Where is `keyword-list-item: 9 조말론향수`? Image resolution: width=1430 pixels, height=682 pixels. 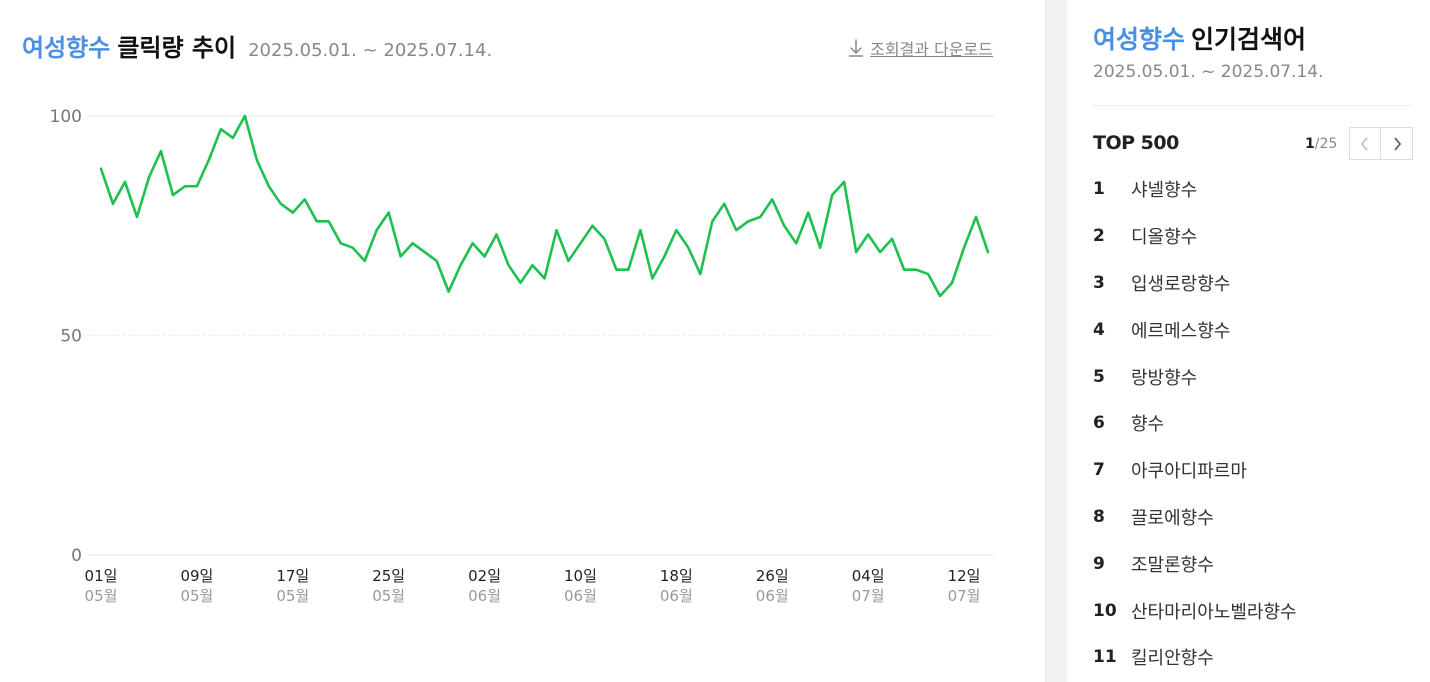 keyword-list-item: 9 조말론향수 is located at coordinates (1195, 563).